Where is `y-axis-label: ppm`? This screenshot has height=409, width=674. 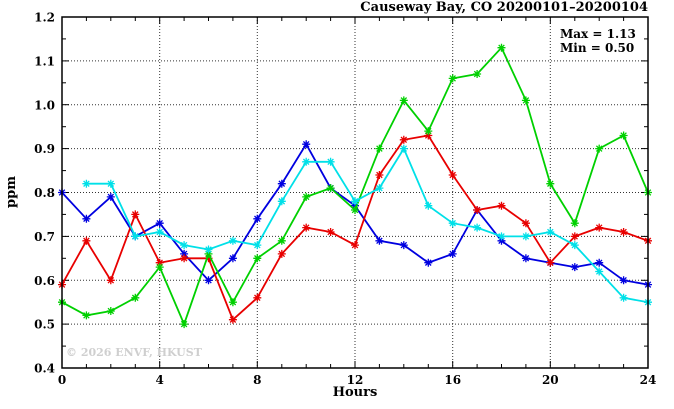 y-axis-label: ppm is located at coordinates (11, 192).